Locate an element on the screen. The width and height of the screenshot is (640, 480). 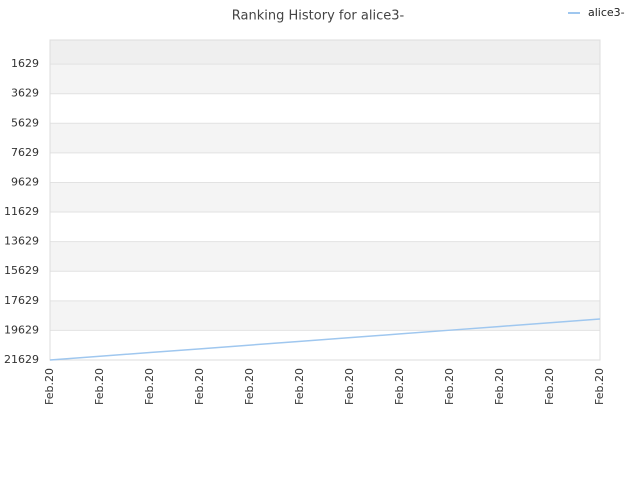
y-tick-label: 1629 is located at coordinates (25, 63).